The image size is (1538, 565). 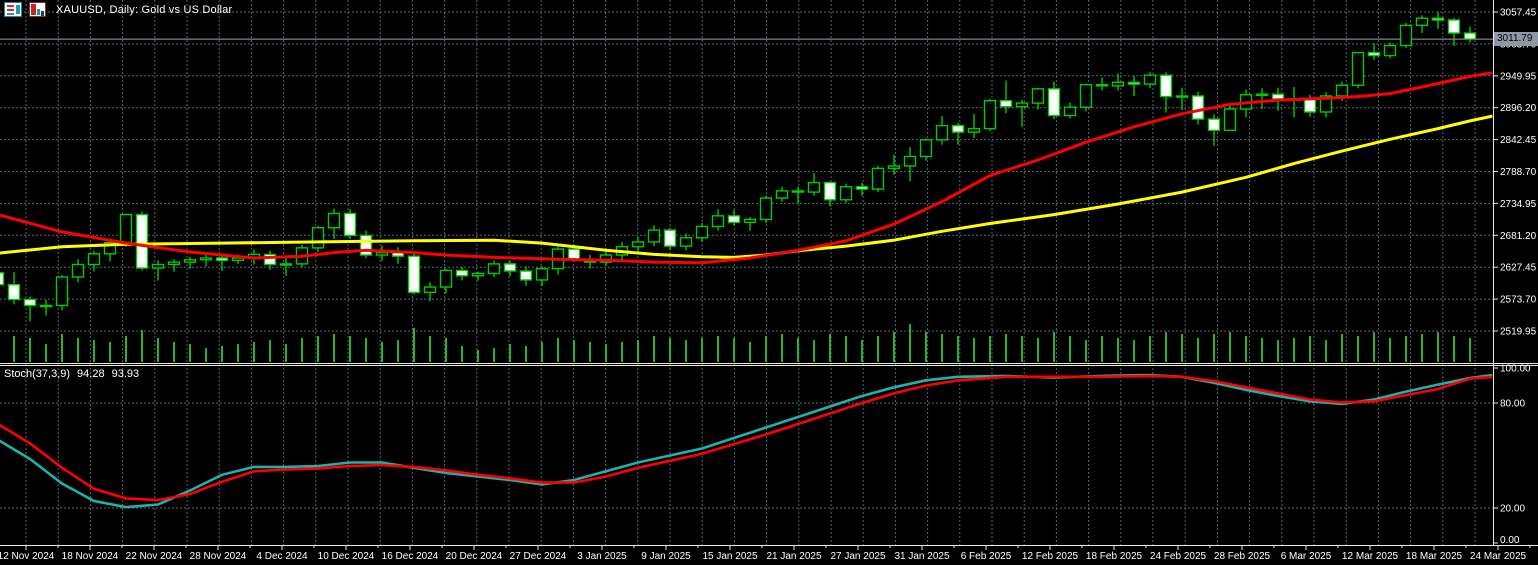 What do you see at coordinates (1498, 556) in the screenshot?
I see `time-axis-label: 24 Mar 2025` at bounding box center [1498, 556].